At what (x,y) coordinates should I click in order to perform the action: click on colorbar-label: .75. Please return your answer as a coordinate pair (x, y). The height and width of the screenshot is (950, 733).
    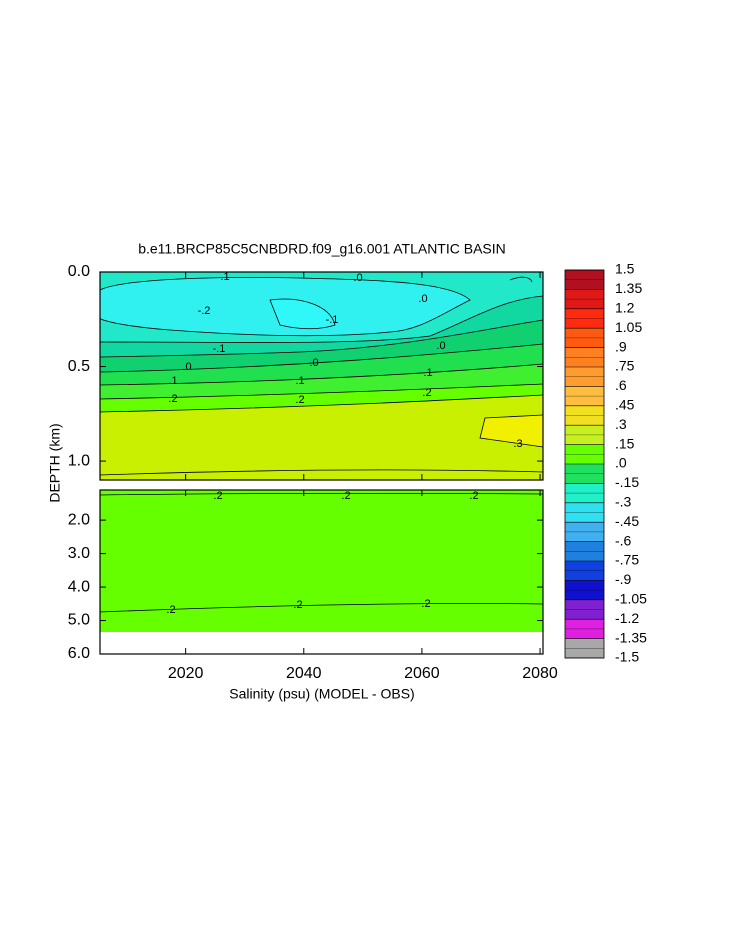
    Looking at the image, I should click on (625, 366).